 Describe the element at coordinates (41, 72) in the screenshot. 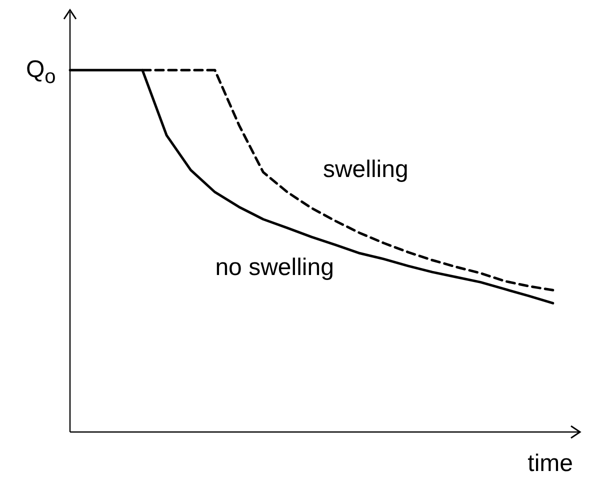

I see `y-axis-title: Q$_{o}$` at that location.